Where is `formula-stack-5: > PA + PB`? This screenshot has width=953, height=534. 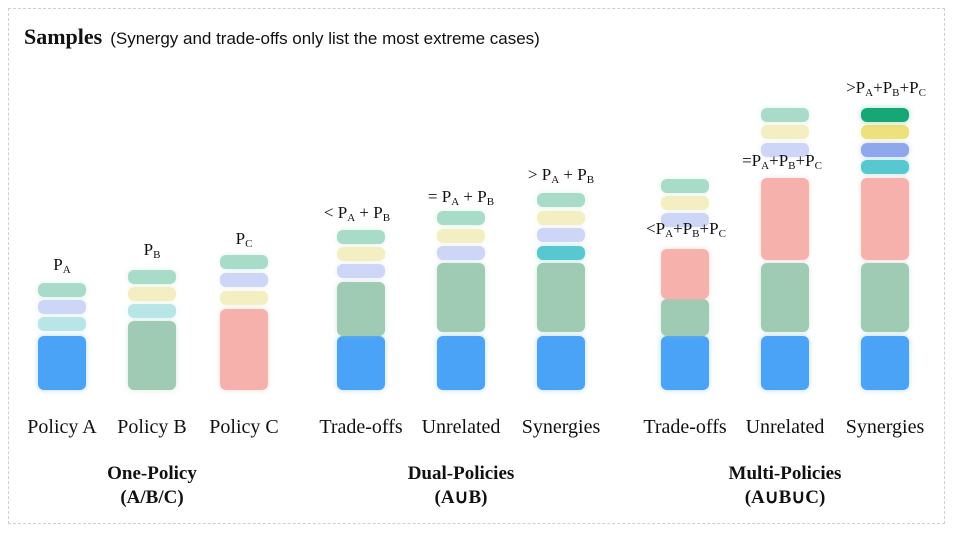 formula-stack-5: > PA + PB is located at coordinates (561, 175).